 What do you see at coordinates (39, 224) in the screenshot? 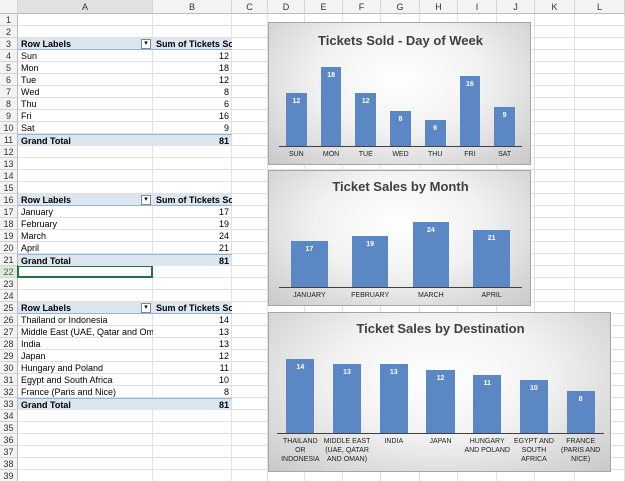
I see `row-label-cell: February` at bounding box center [39, 224].